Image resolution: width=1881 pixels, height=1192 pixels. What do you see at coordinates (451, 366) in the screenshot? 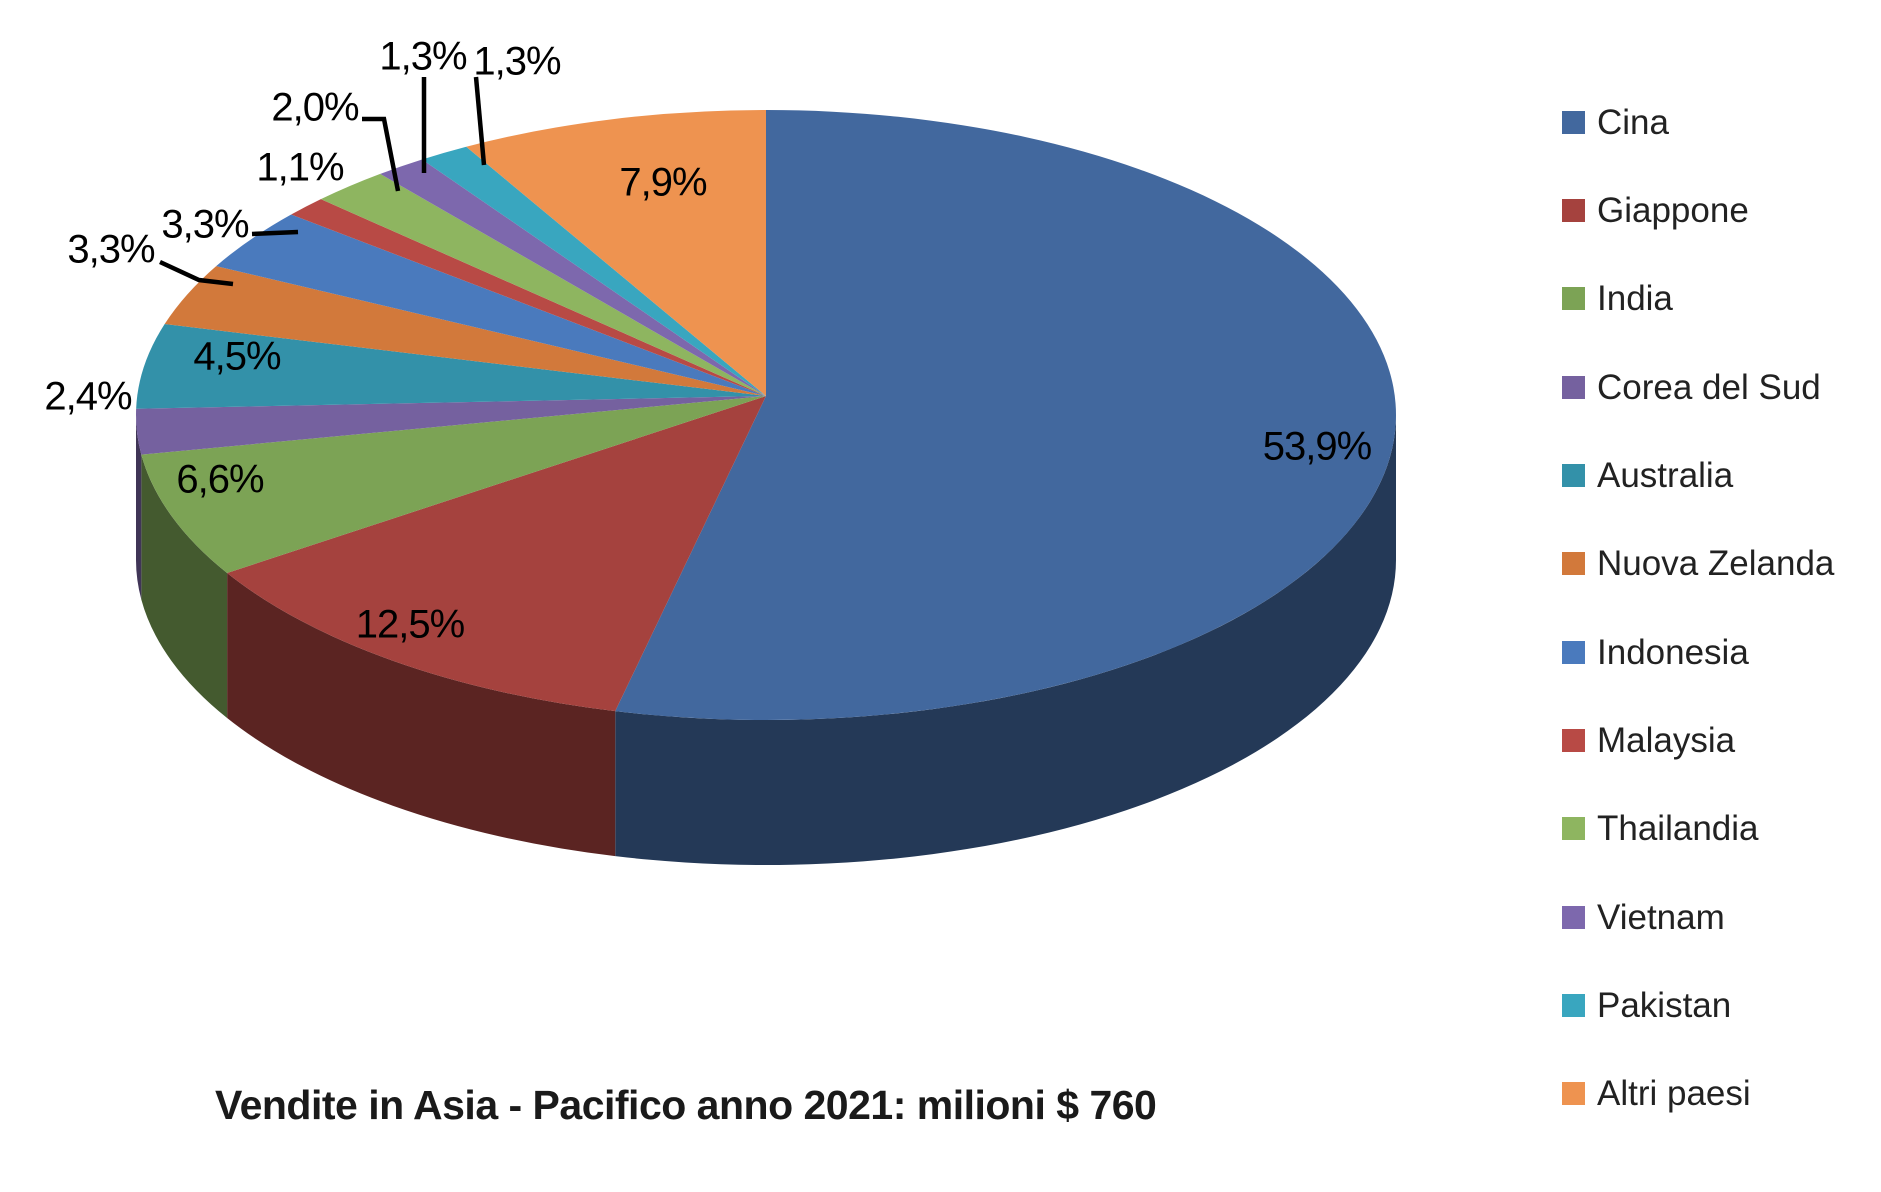
I see `pie-slice-australia` at bounding box center [451, 366].